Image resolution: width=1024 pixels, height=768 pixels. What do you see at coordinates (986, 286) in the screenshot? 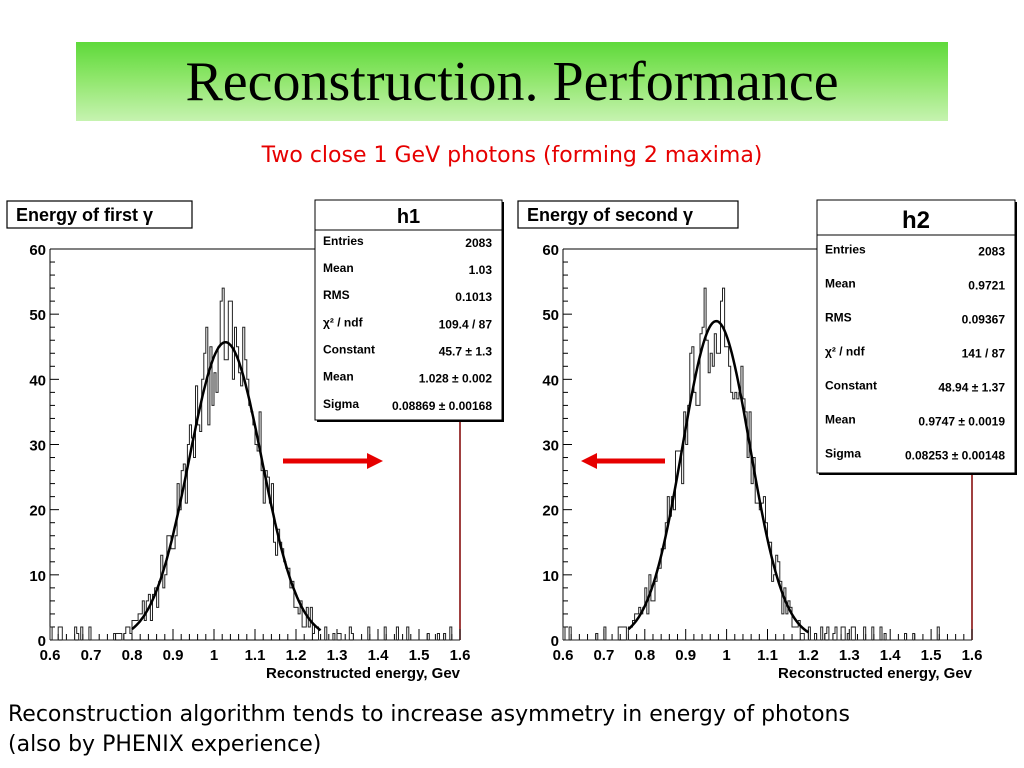
I see `stats-value: 0.9721` at bounding box center [986, 286].